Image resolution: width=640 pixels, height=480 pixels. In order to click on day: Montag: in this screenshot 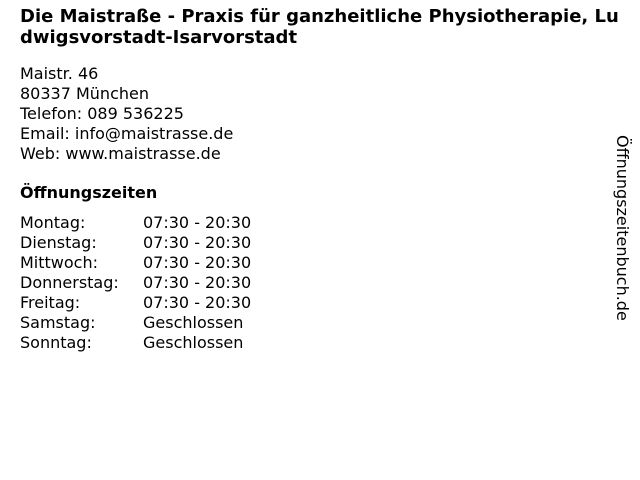, I will do `click(53, 222)`.